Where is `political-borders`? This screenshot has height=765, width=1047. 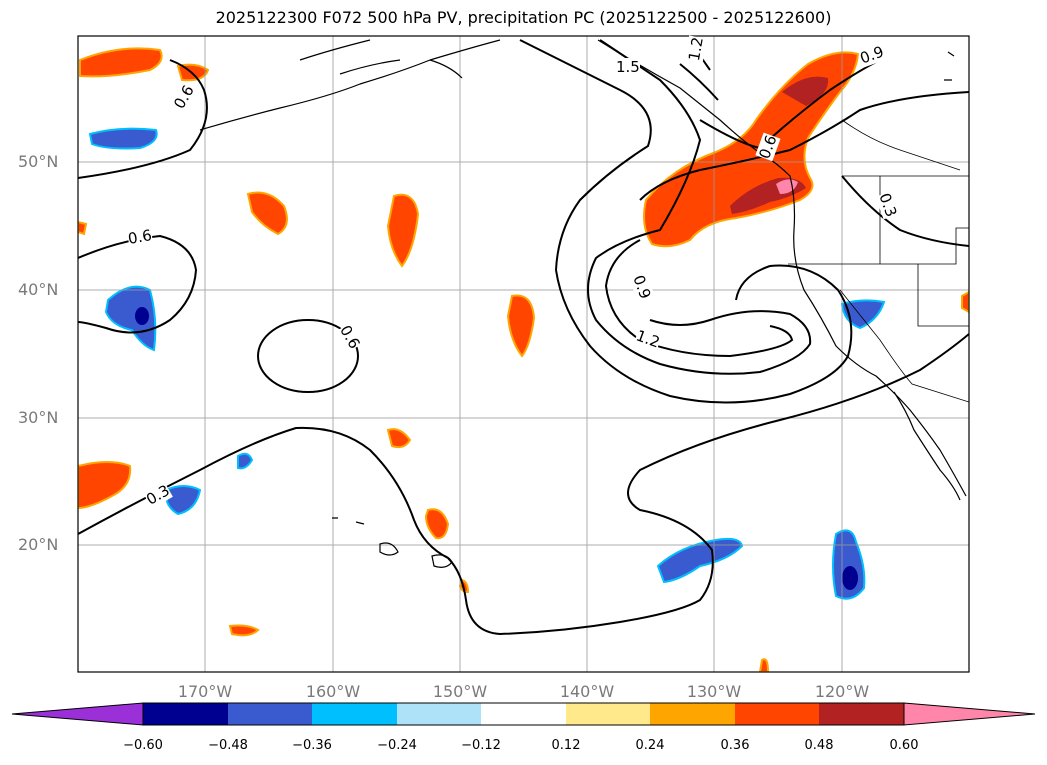
political-borders is located at coordinates (878, 261).